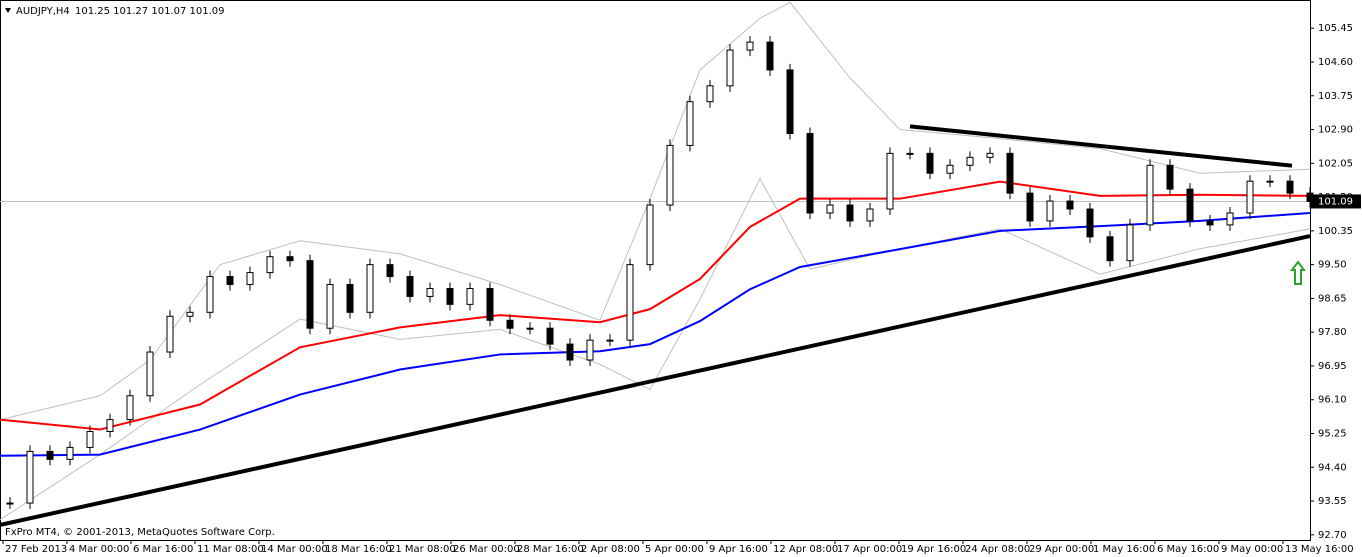  I want to click on indicator-line, so click(1101, 146).